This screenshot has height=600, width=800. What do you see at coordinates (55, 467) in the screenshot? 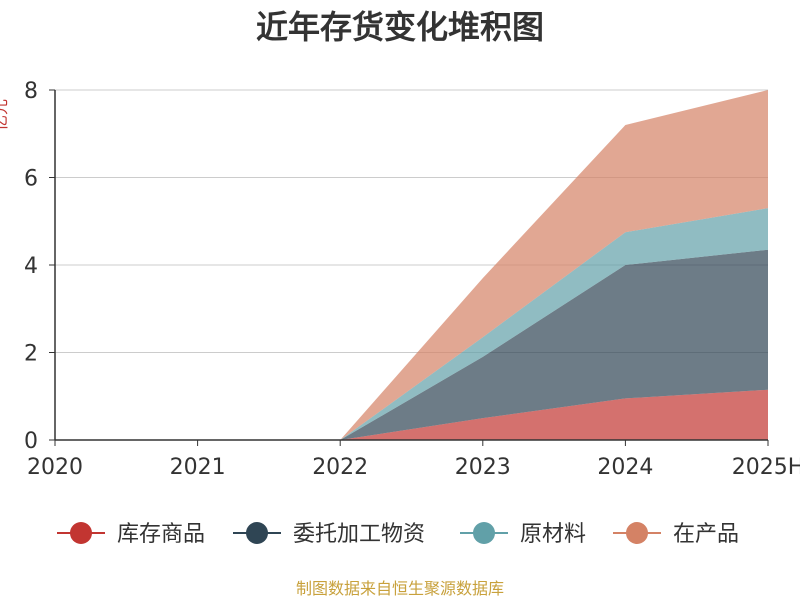
I see `x-tick-label: 2020` at bounding box center [55, 467].